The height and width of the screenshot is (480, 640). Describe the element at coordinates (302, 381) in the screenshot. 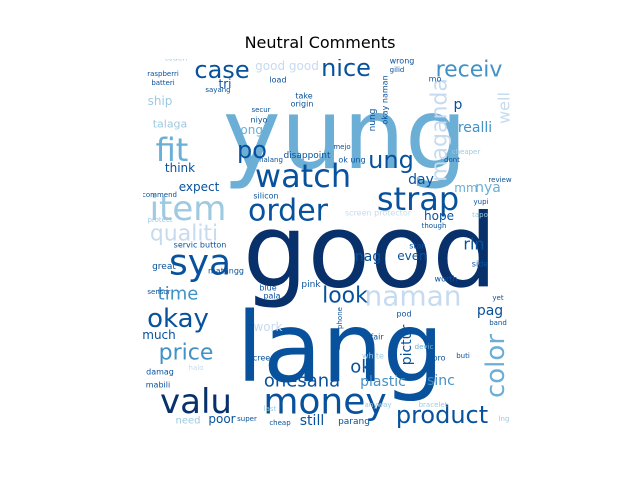

I see `word-onesana: onesana` at that location.